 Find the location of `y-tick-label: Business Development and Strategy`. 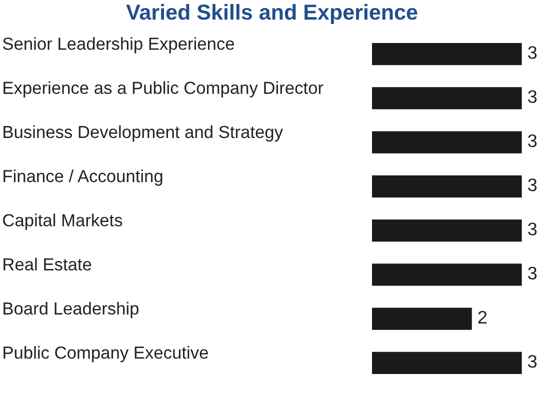

y-tick-label: Business Development and Strategy is located at coordinates (143, 133).